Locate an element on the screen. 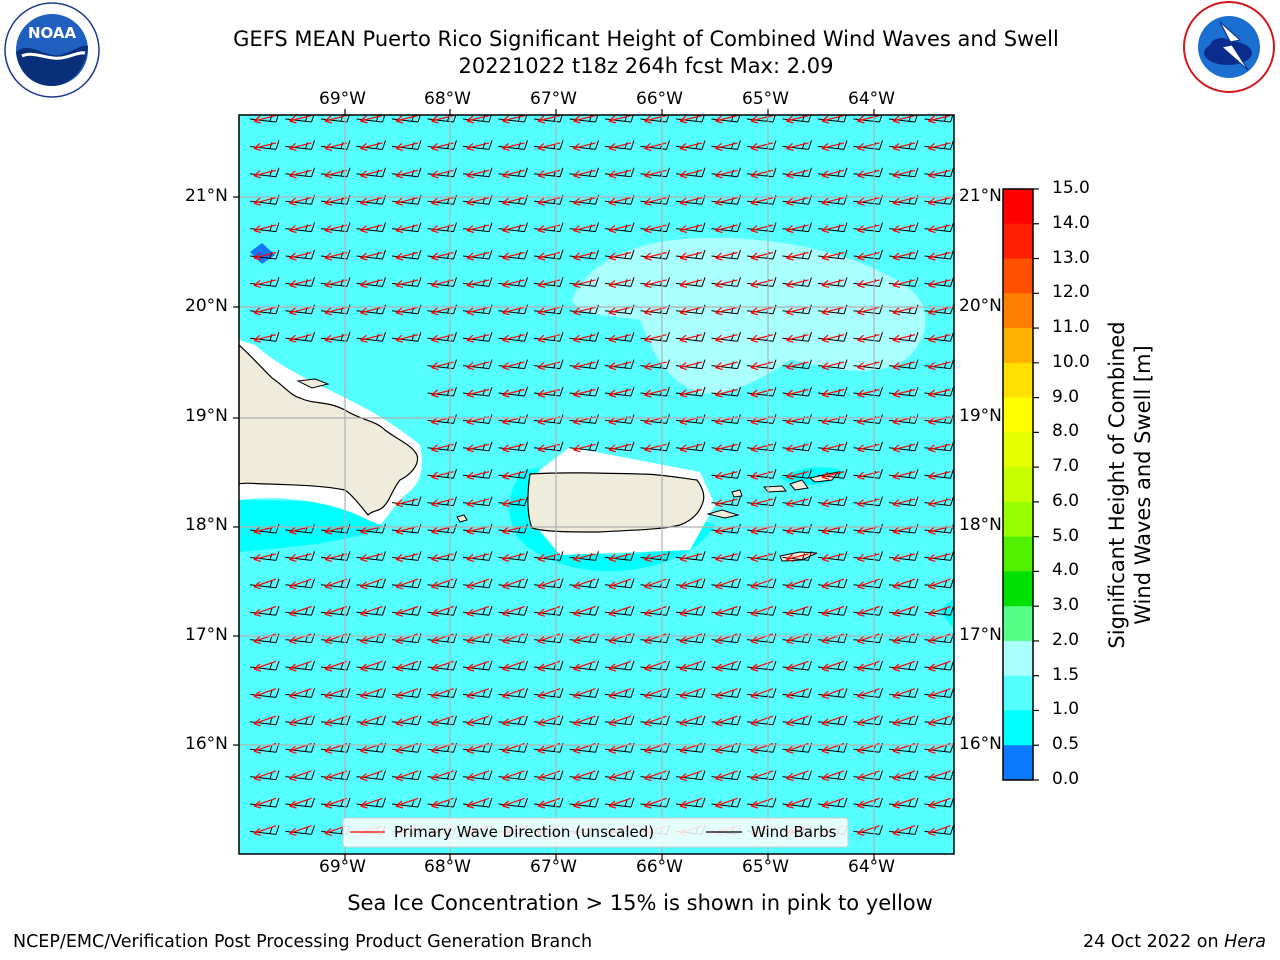 The image size is (1280, 960). low-wave-region-east is located at coordinates (947, 614).